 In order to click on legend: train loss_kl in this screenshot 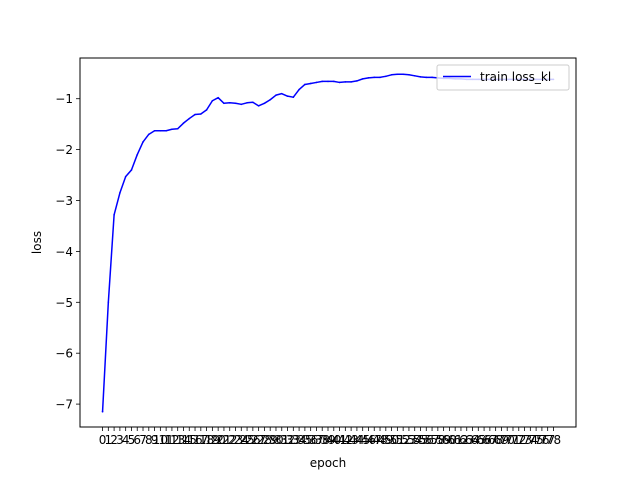, I will do `click(503, 77)`.